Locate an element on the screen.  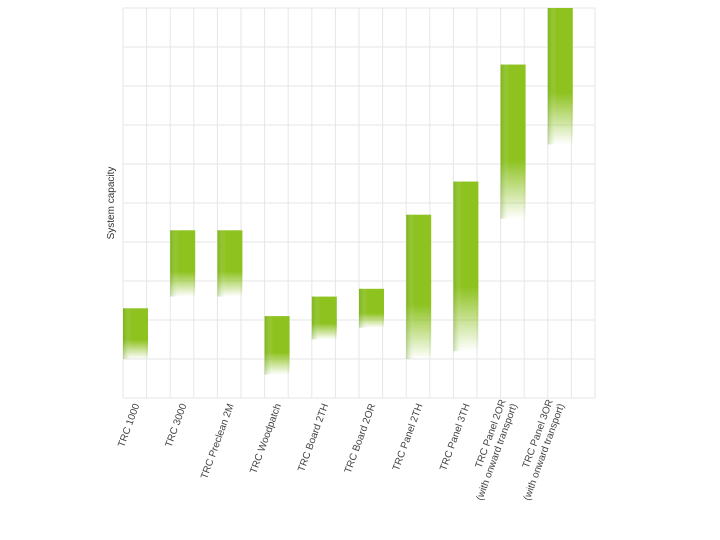
x-tick-label: TRC 3000 is located at coordinates (177, 425).